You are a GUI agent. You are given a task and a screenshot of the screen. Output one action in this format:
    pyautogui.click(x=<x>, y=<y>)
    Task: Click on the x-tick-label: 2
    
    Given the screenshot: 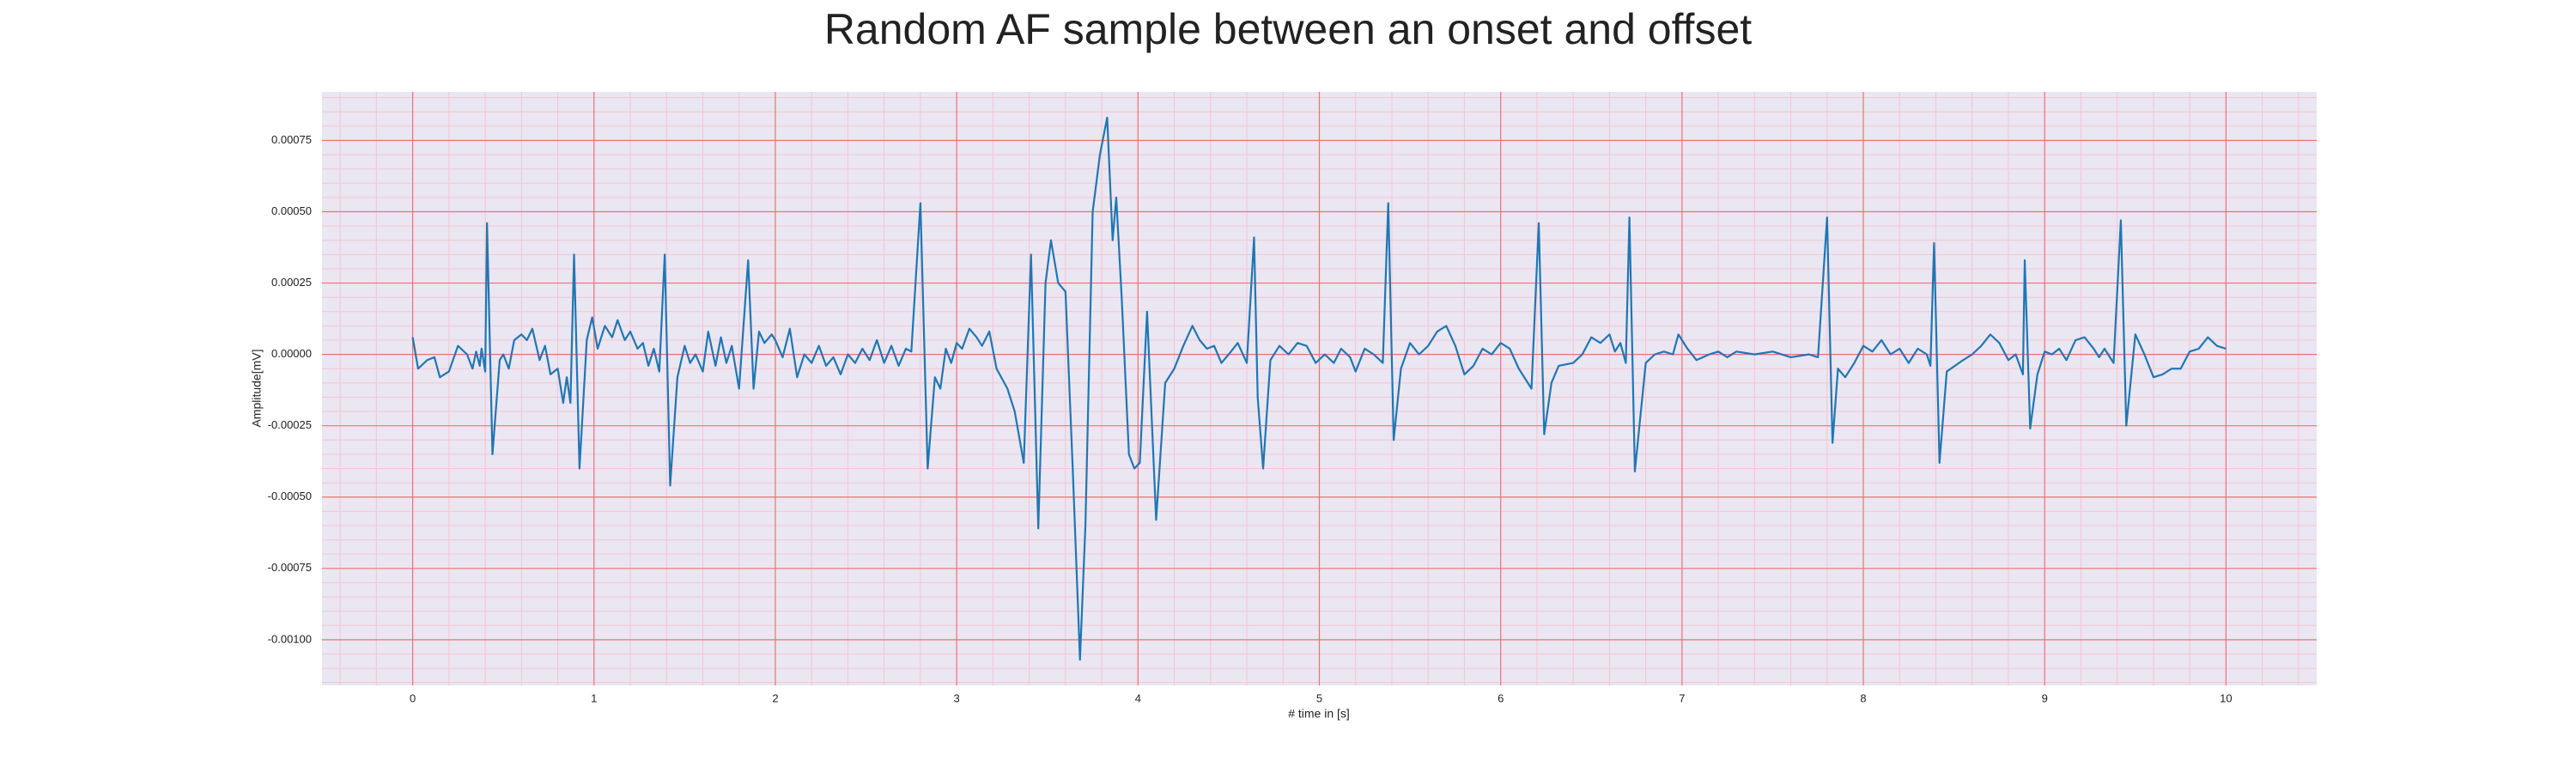 What is the action you would take?
    pyautogui.click(x=775, y=697)
    